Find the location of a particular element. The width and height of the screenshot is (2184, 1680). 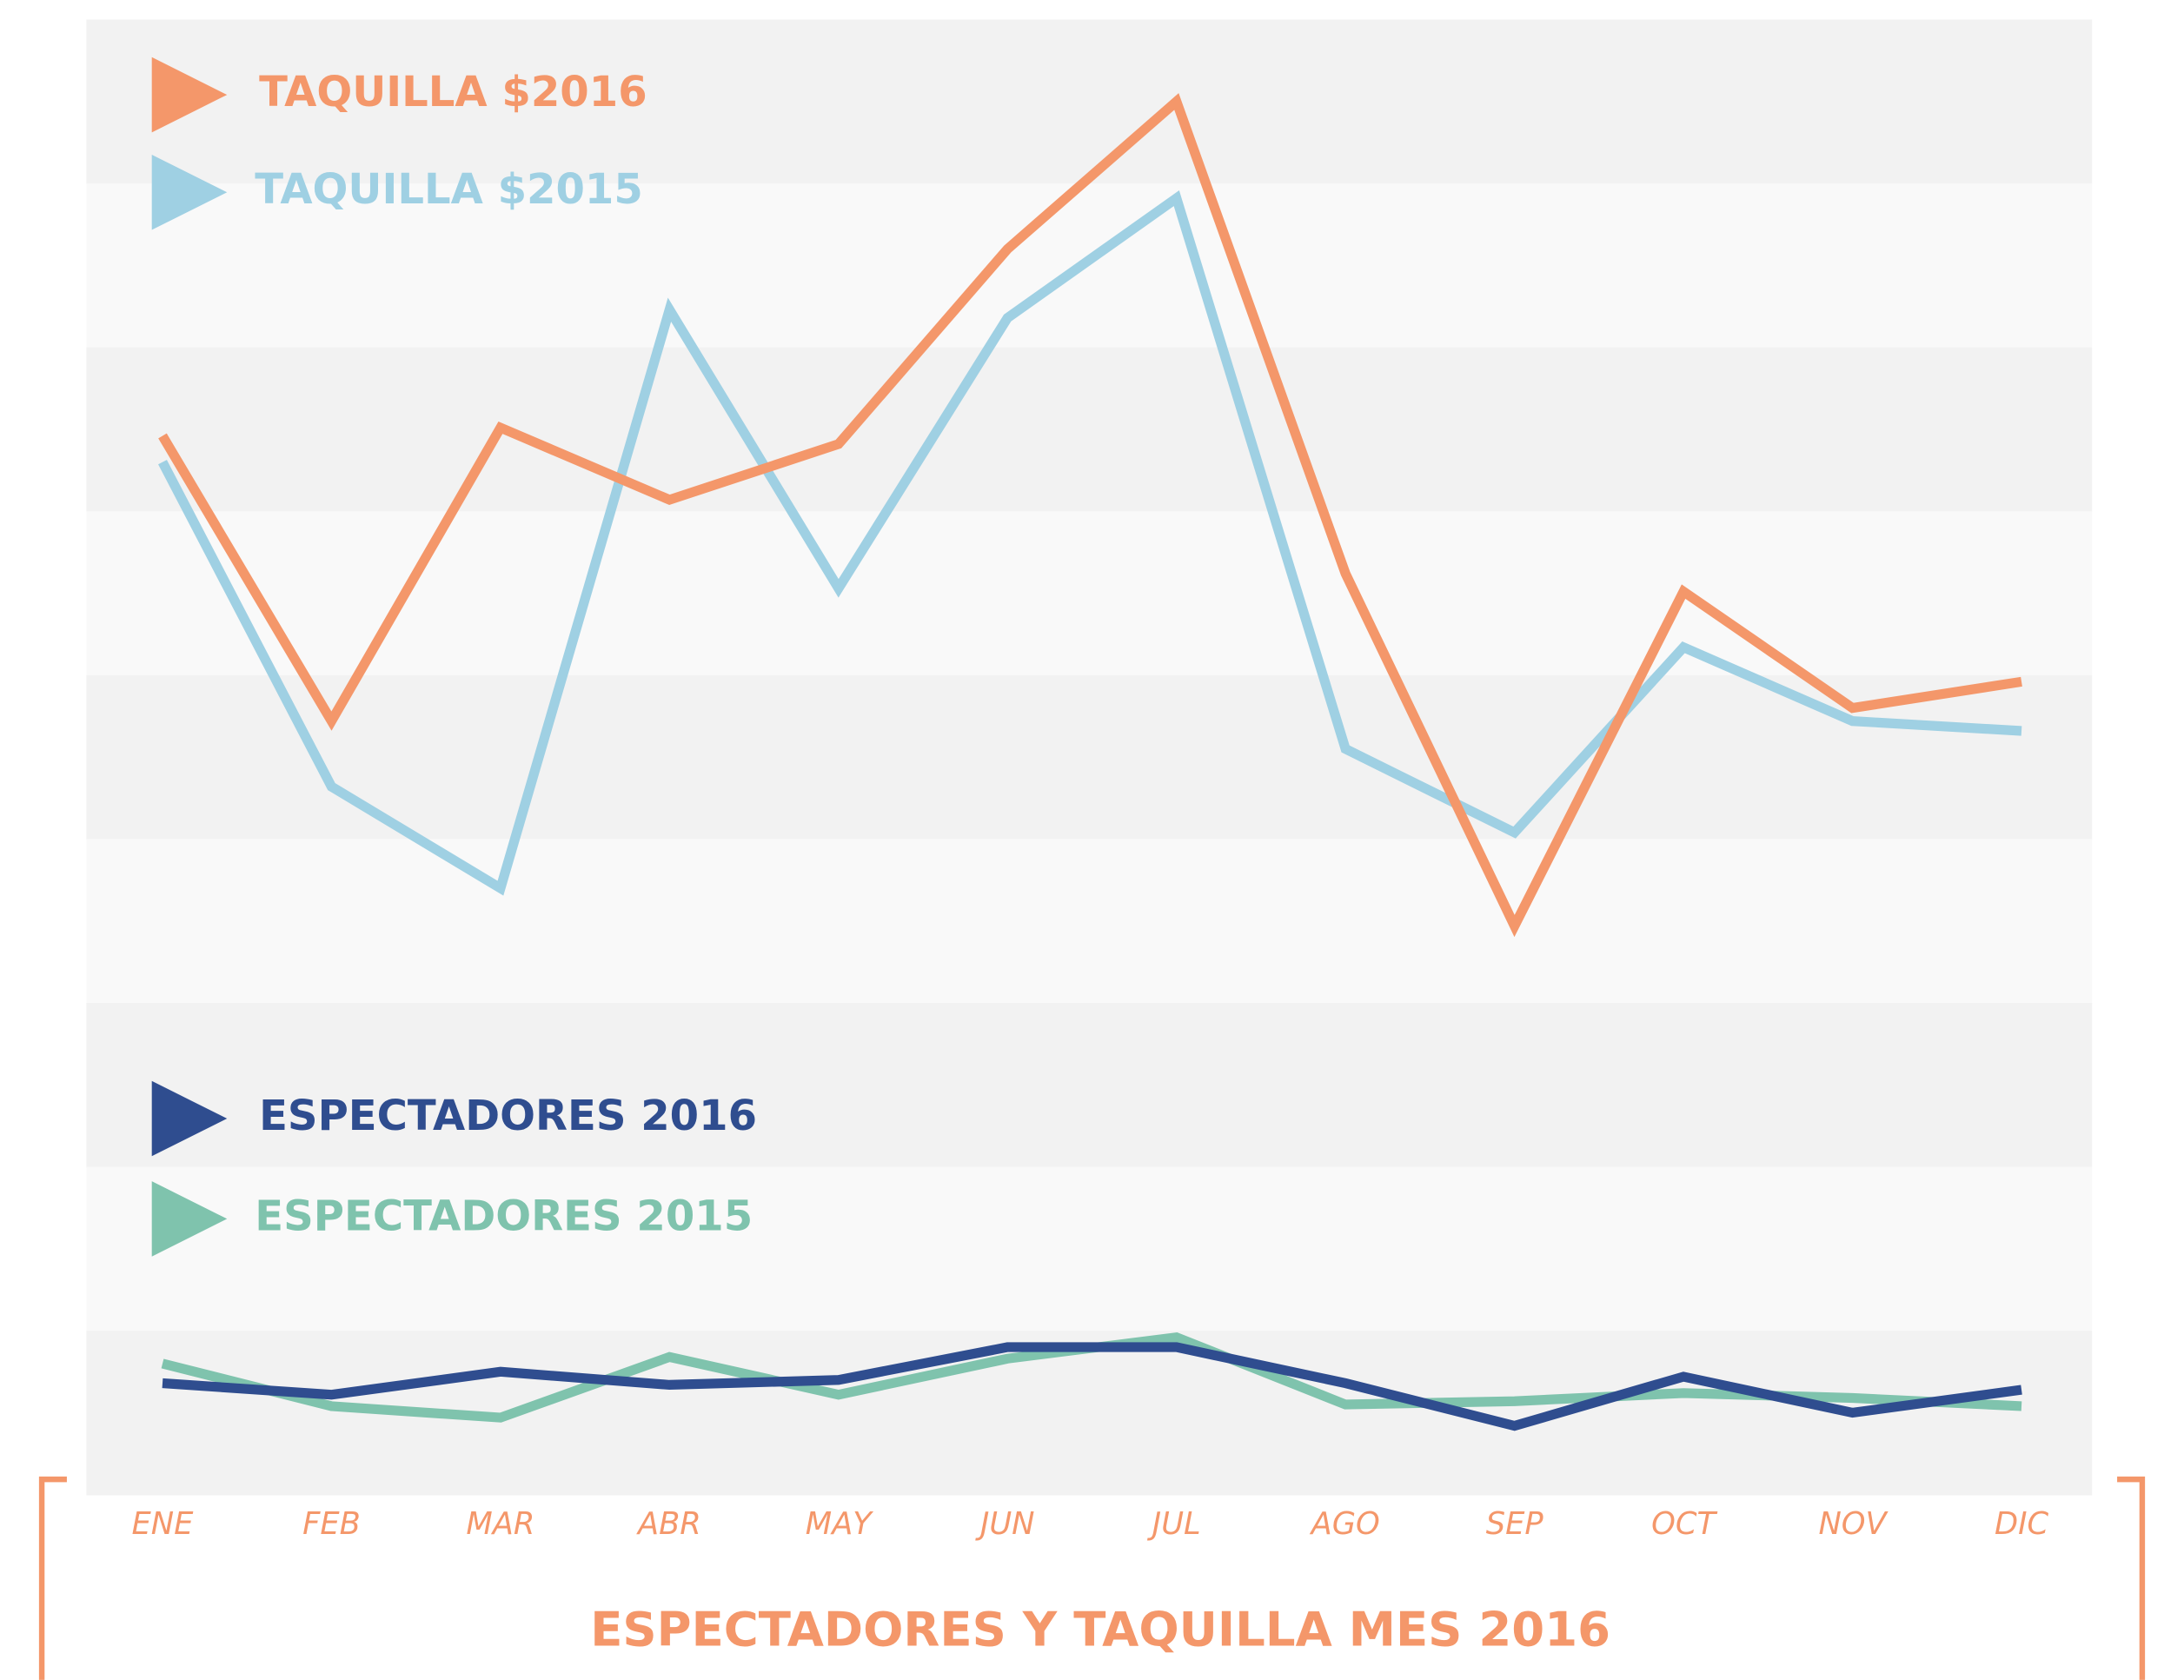

x-tick-label: SEP is located at coordinates (1515, 1524).